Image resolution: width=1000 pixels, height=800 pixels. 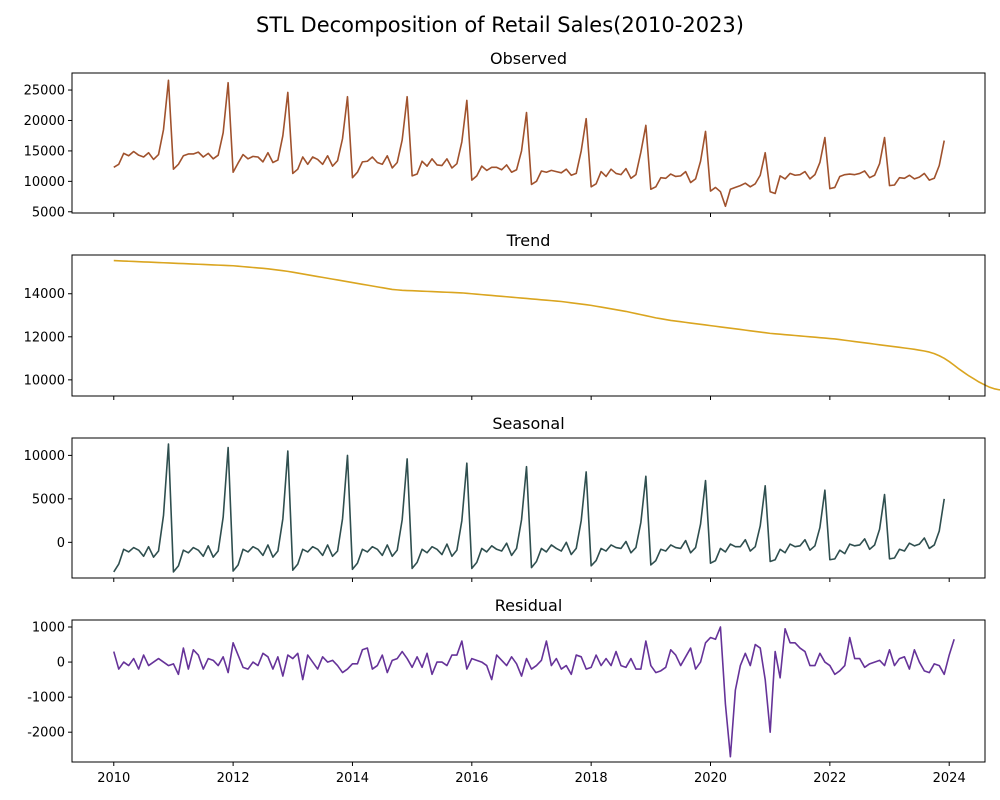 I want to click on series-line-seasonal, so click(x=529, y=508).